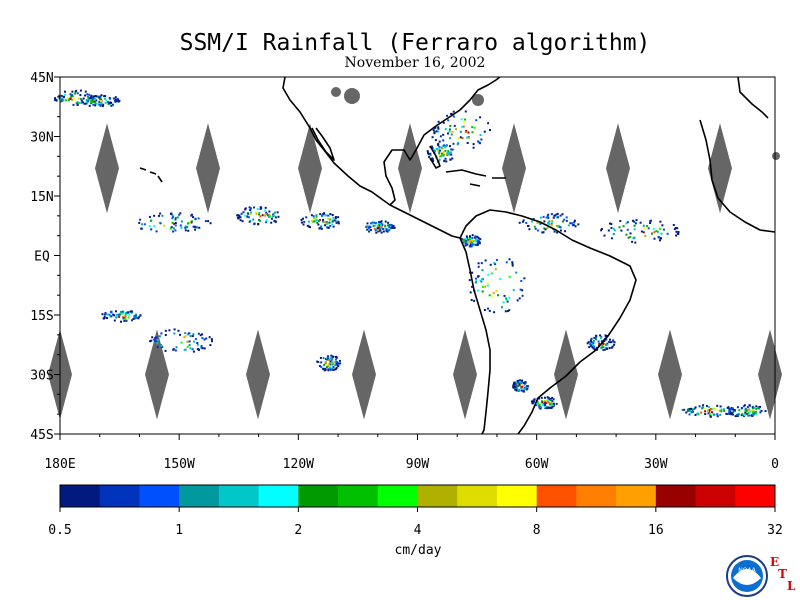  I want to click on colorbar-tick-label: 8, so click(537, 530).